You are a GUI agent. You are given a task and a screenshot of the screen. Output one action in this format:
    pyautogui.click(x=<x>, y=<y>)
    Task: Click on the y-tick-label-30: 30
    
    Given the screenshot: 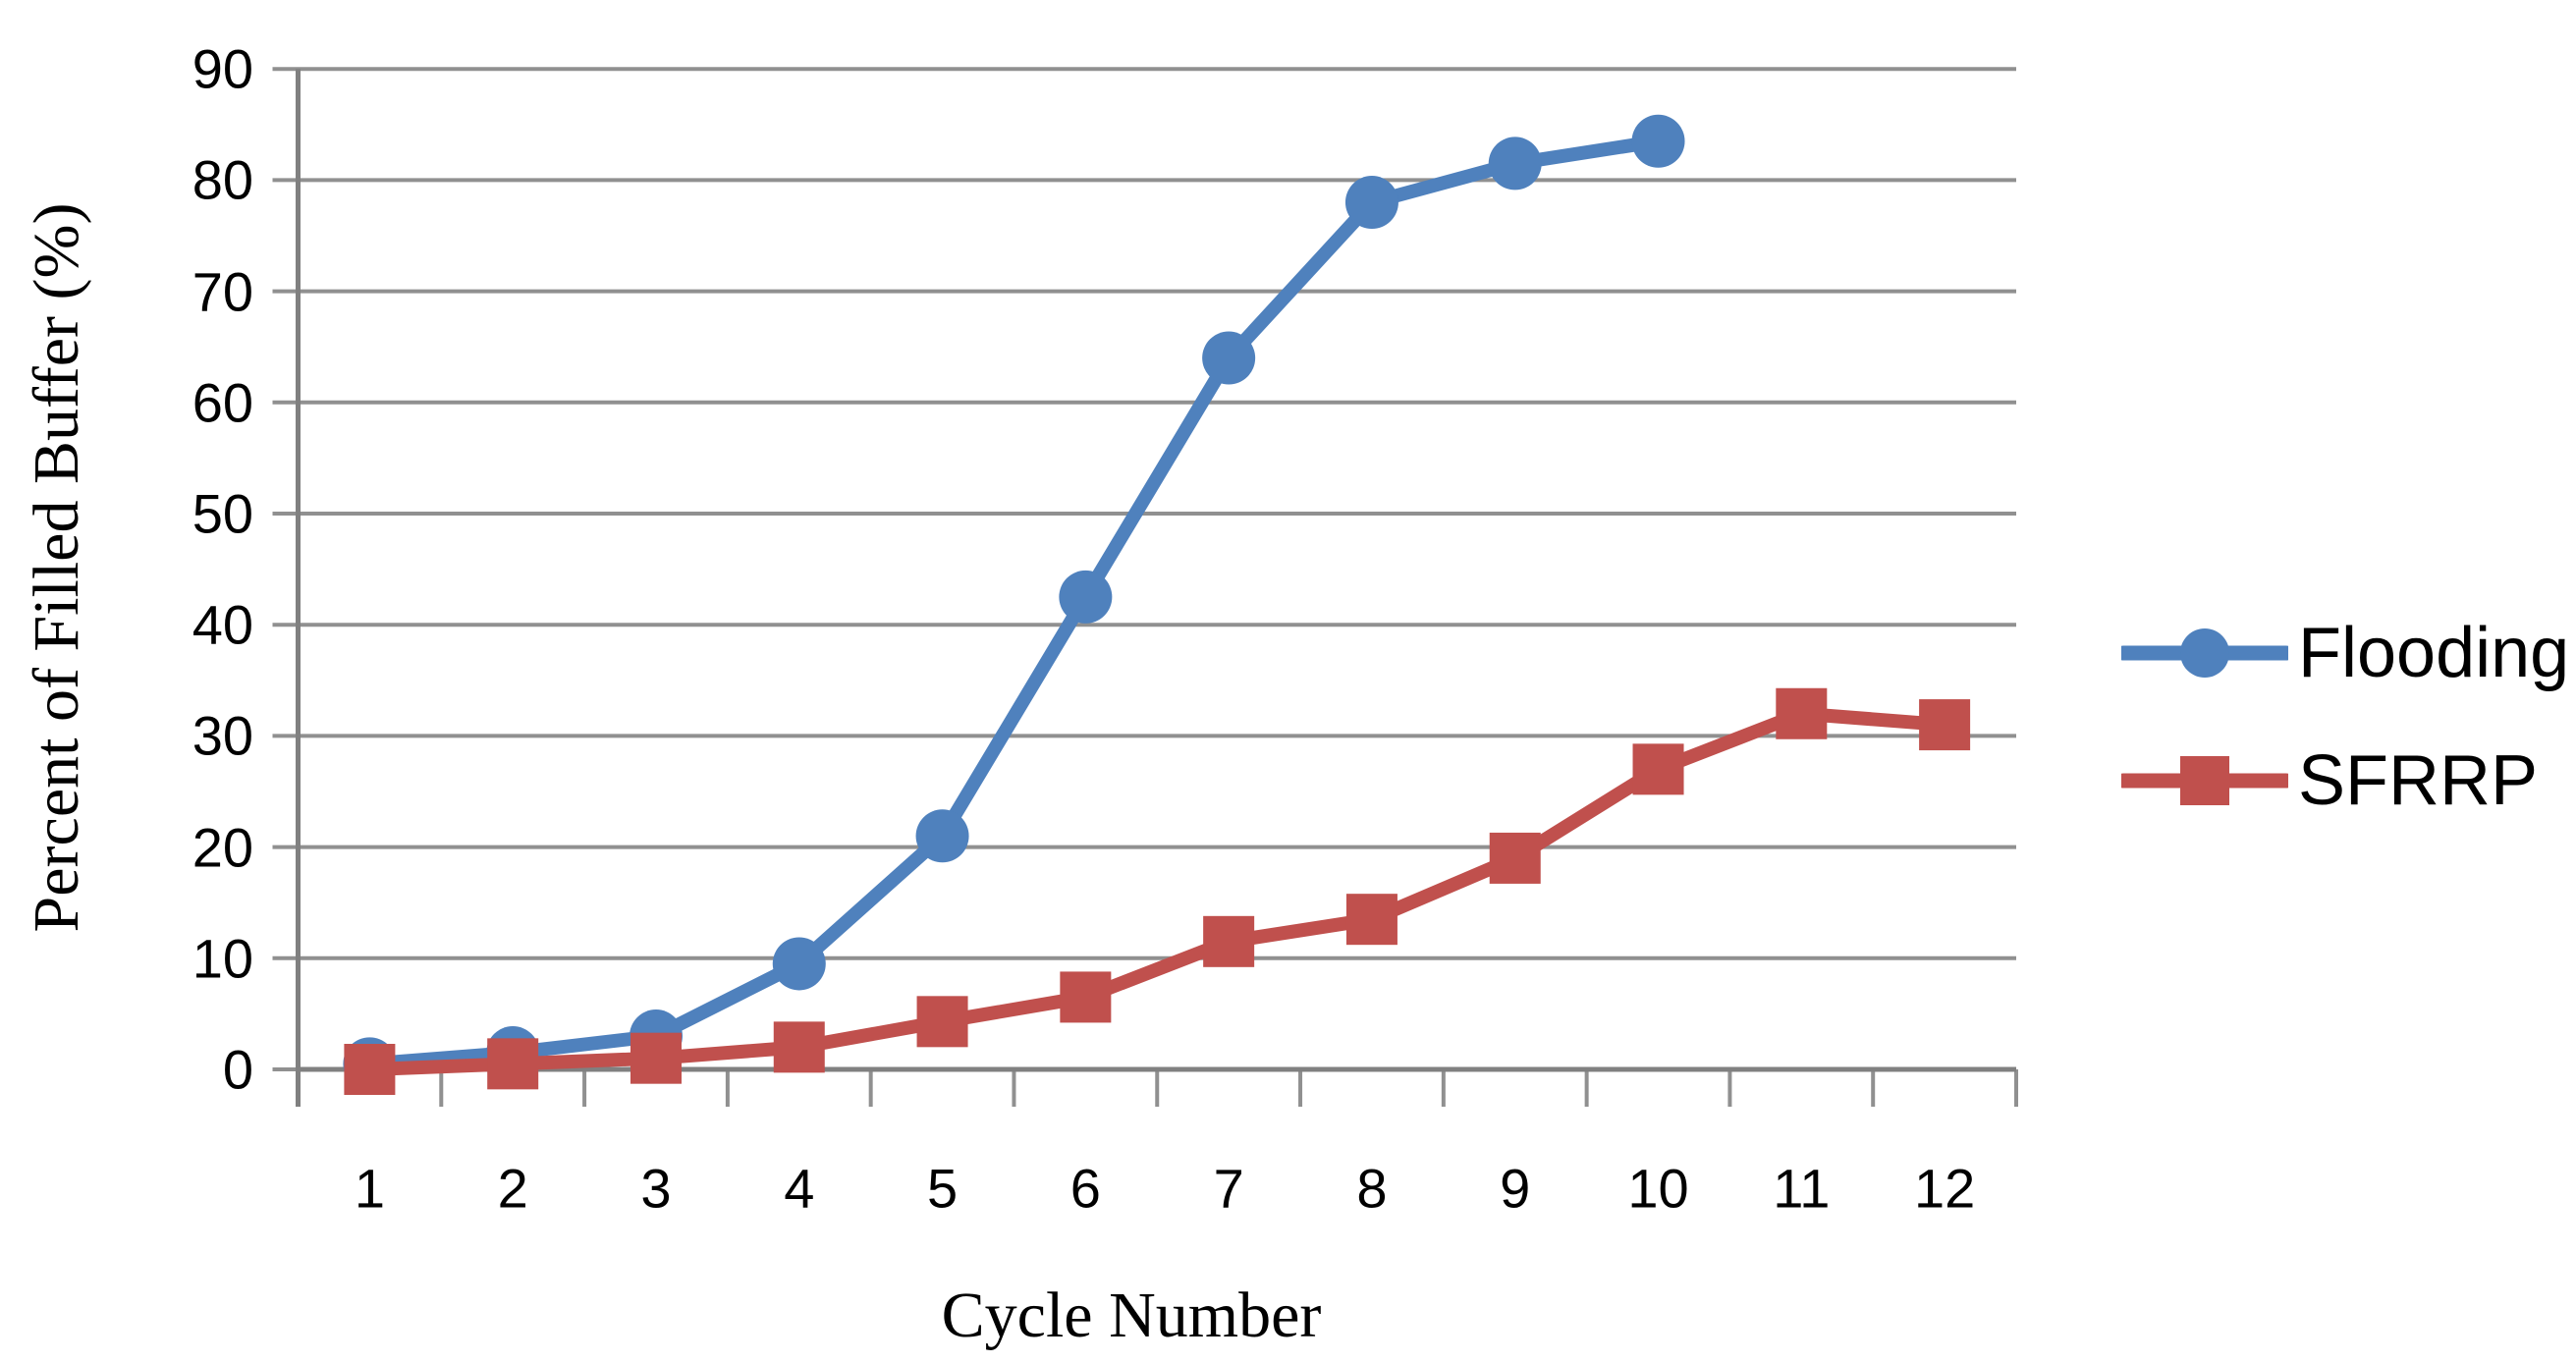 What is the action you would take?
    pyautogui.click(x=222, y=735)
    